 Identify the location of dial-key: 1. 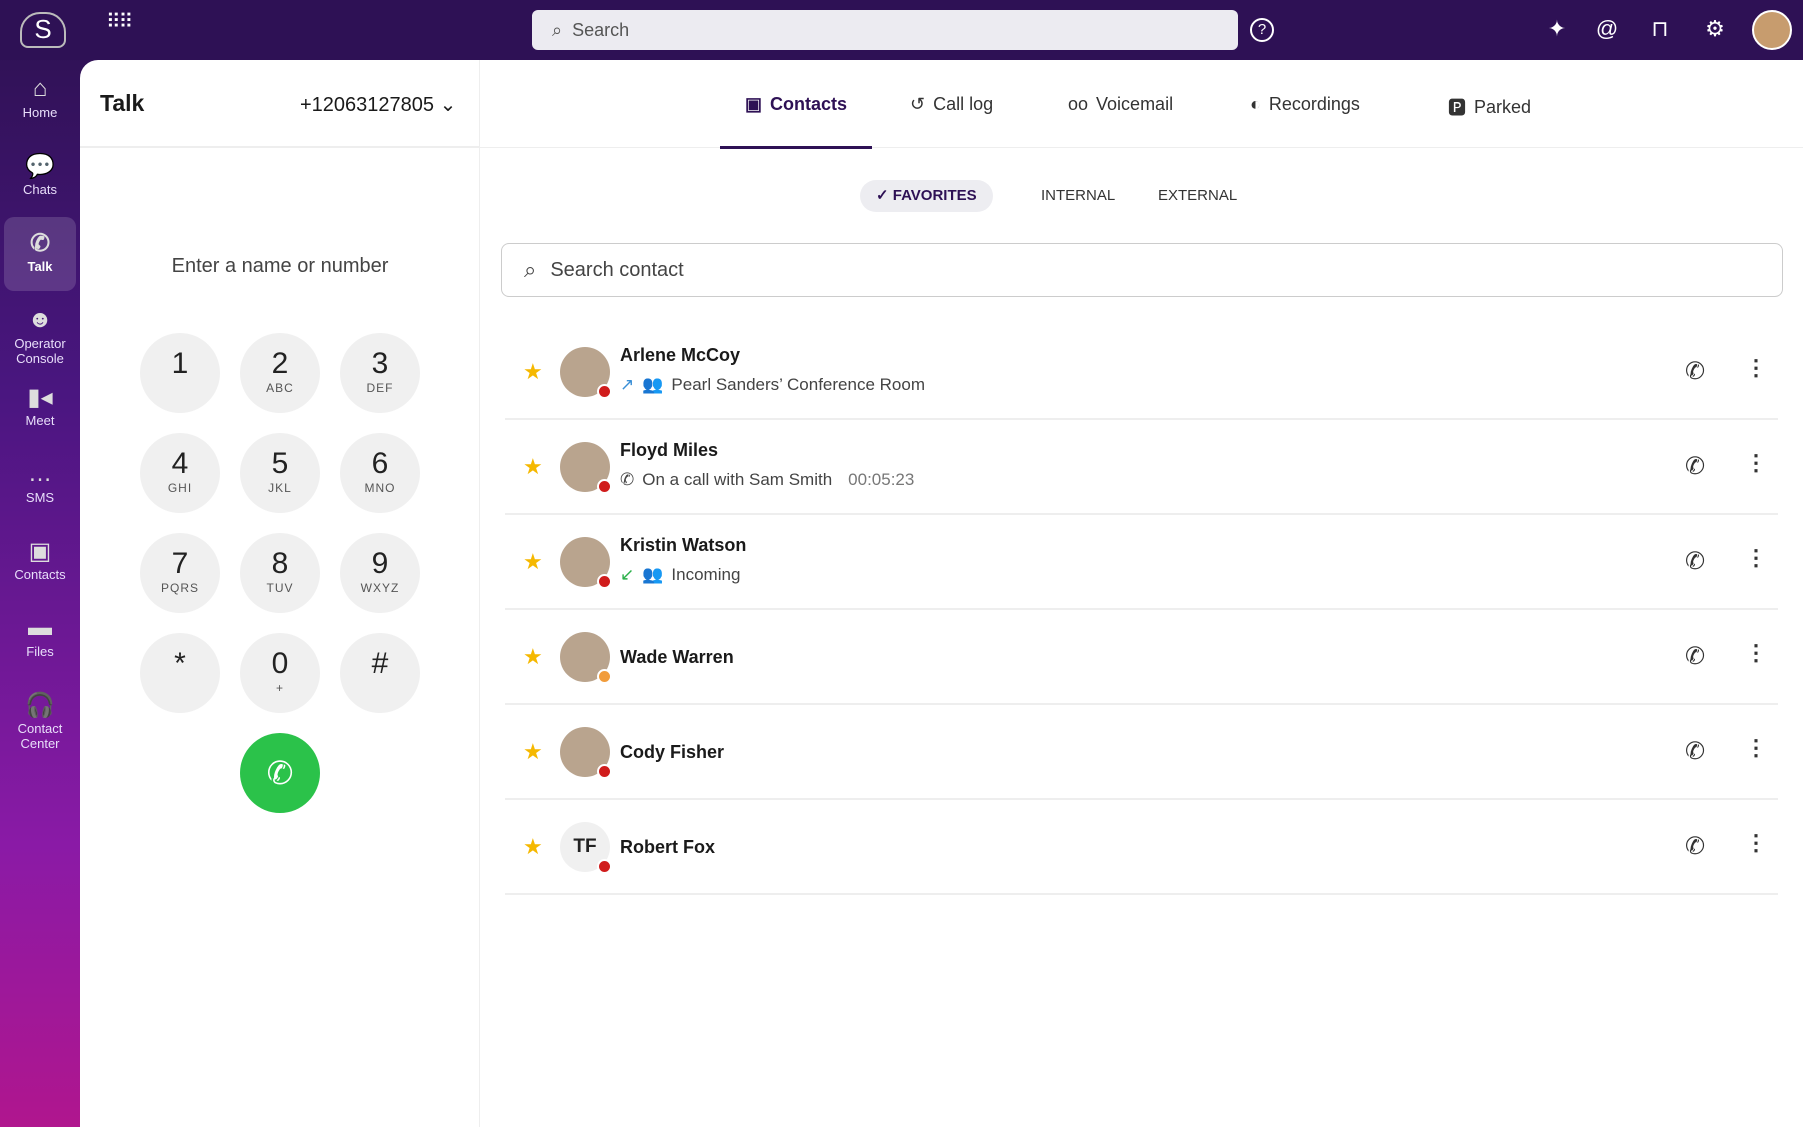
(180, 373).